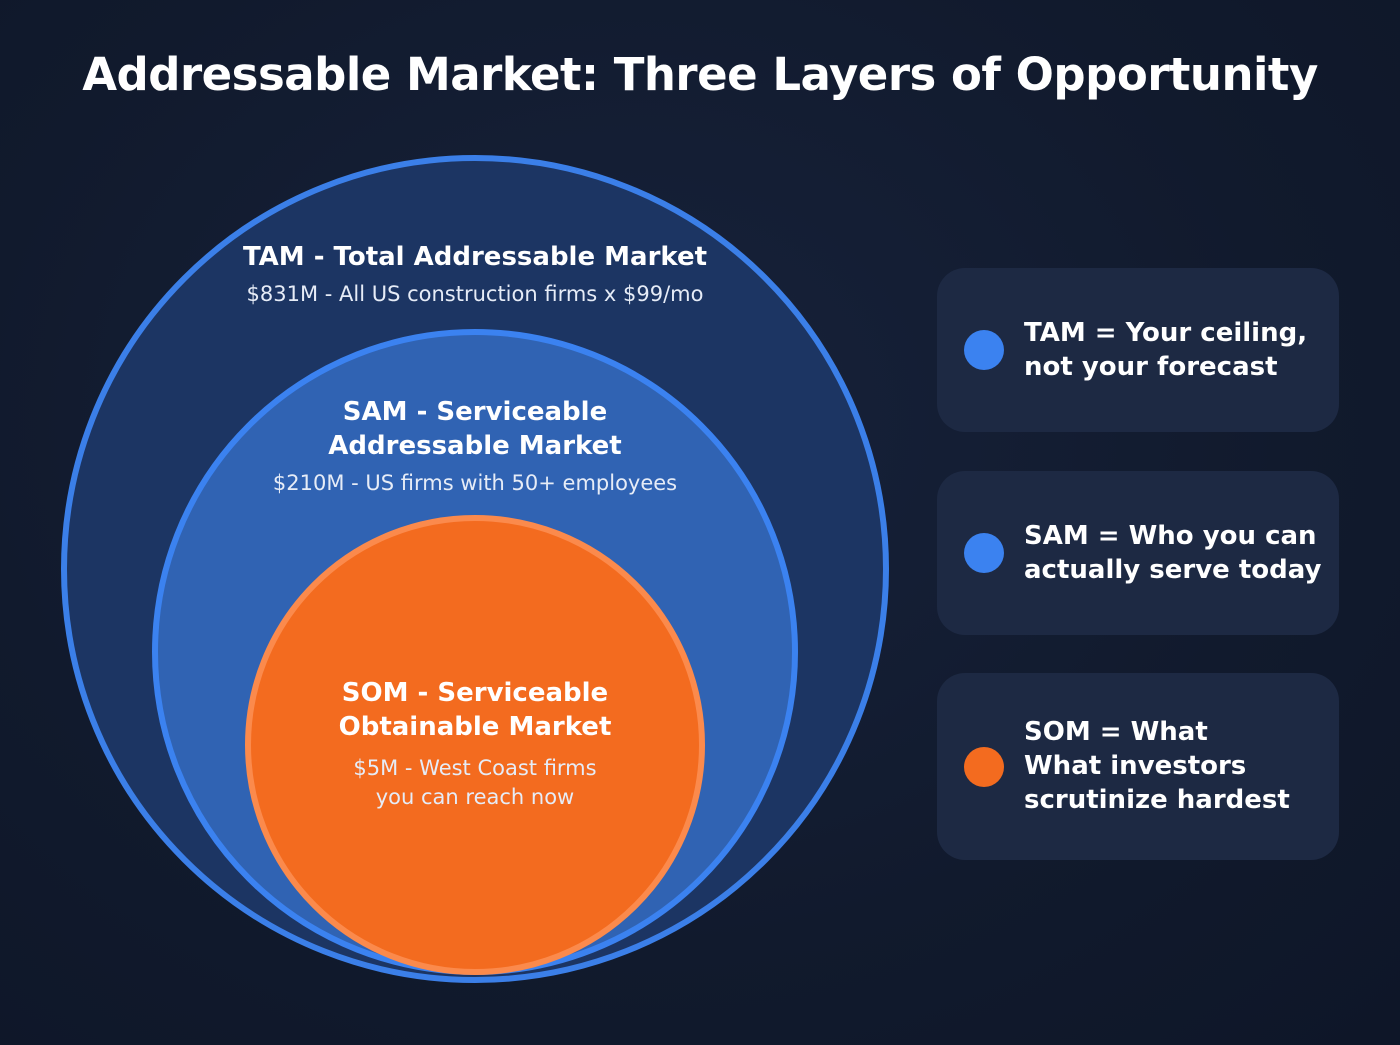  Describe the element at coordinates (984, 767) in the screenshot. I see `orange-dot-icon` at that location.